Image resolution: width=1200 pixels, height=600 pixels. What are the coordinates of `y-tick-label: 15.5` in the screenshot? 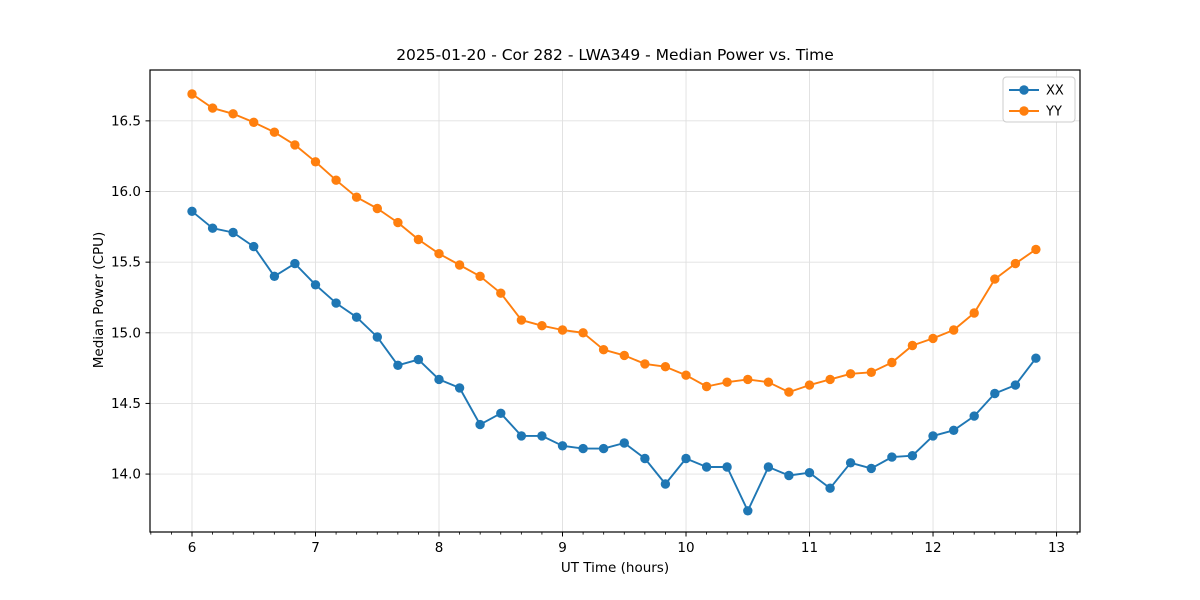 It's located at (126, 263).